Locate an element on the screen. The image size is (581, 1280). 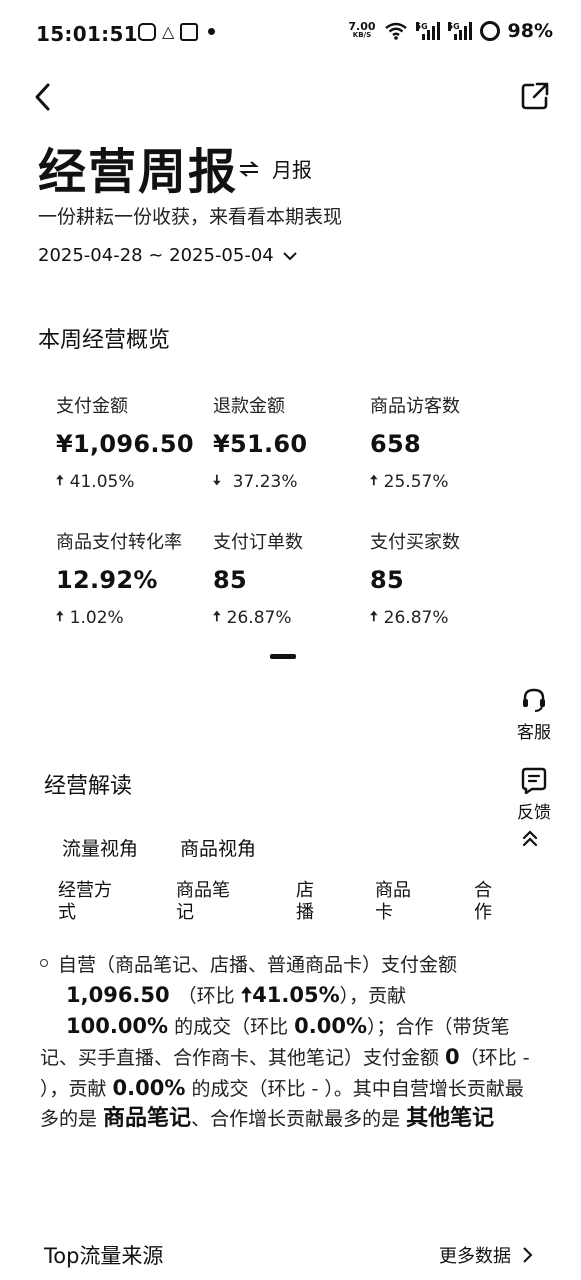
metric-label: 退款金额 is located at coordinates (249, 406).